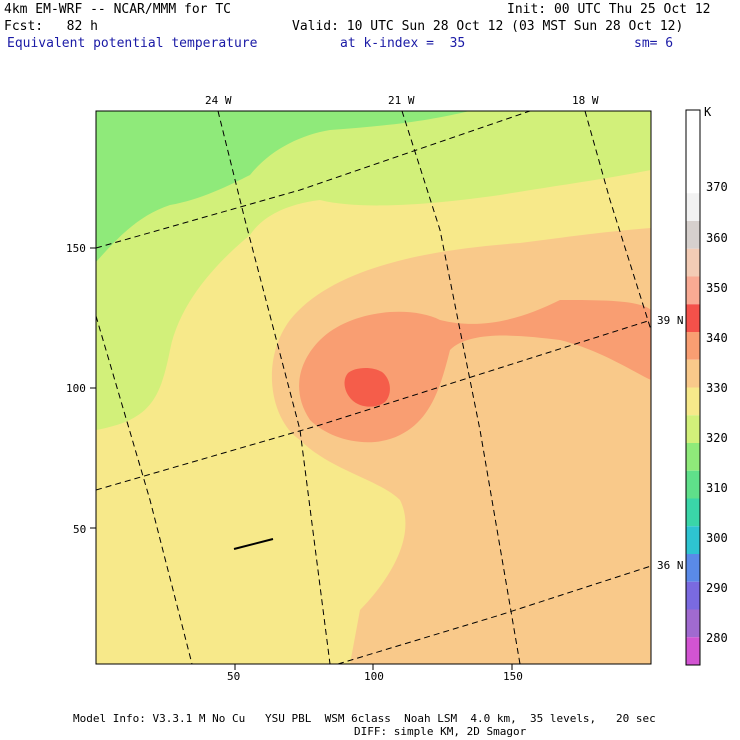 This screenshot has width=740, height=740. I want to click on lon-label-18w: 18 W, so click(585, 100).